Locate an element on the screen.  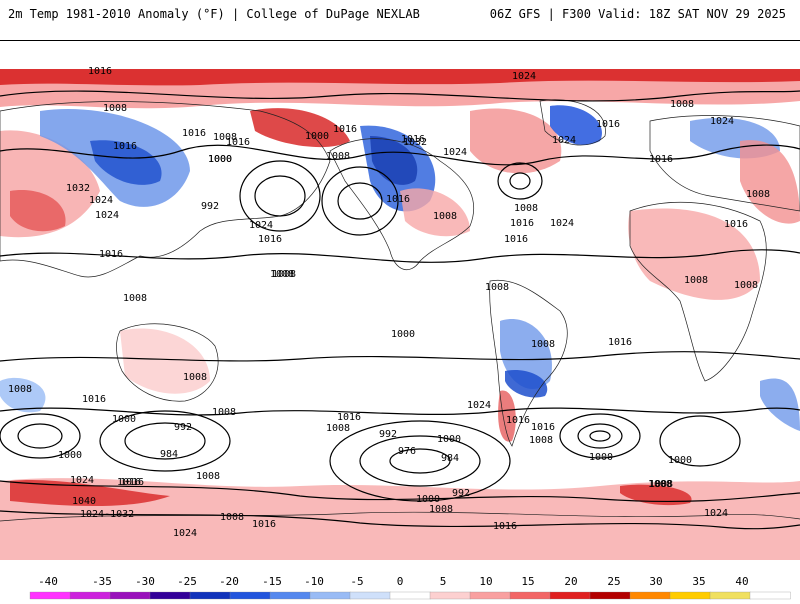
coast-eurasia is located at coordinates (165, 189).